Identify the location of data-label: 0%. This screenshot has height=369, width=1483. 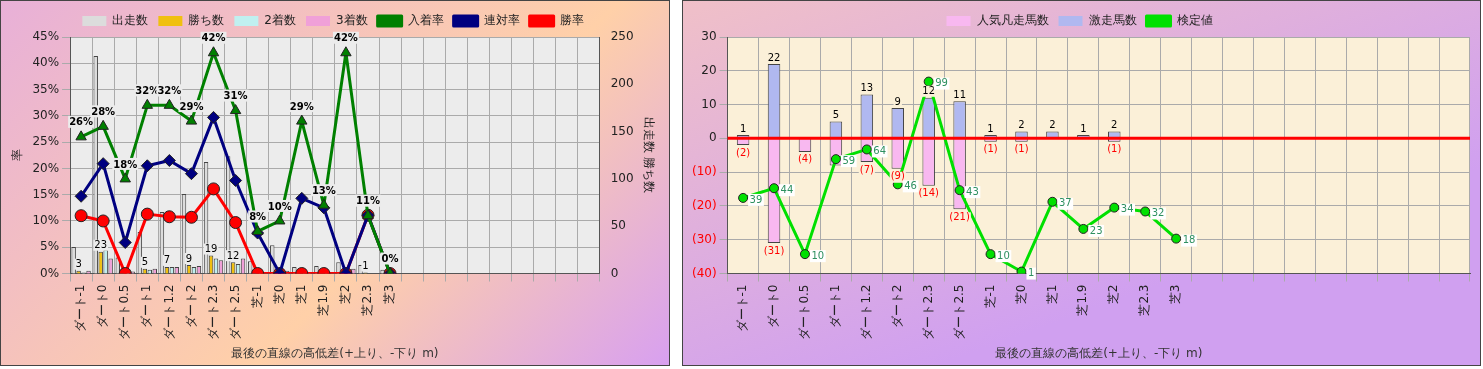
(390, 259).